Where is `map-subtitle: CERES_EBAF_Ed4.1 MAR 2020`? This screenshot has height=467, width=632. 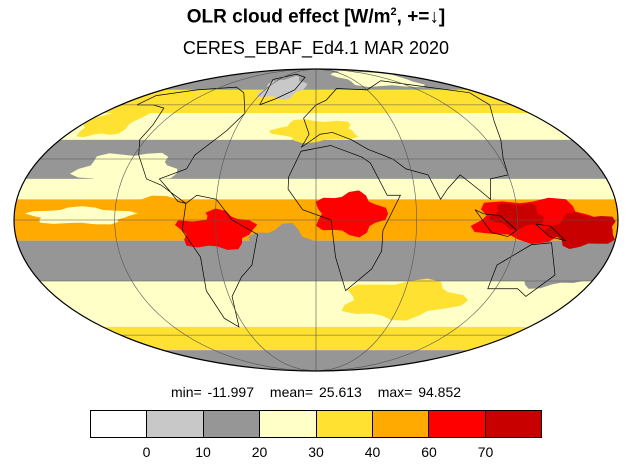
map-subtitle: CERES_EBAF_Ed4.1 MAR 2020 is located at coordinates (316, 48).